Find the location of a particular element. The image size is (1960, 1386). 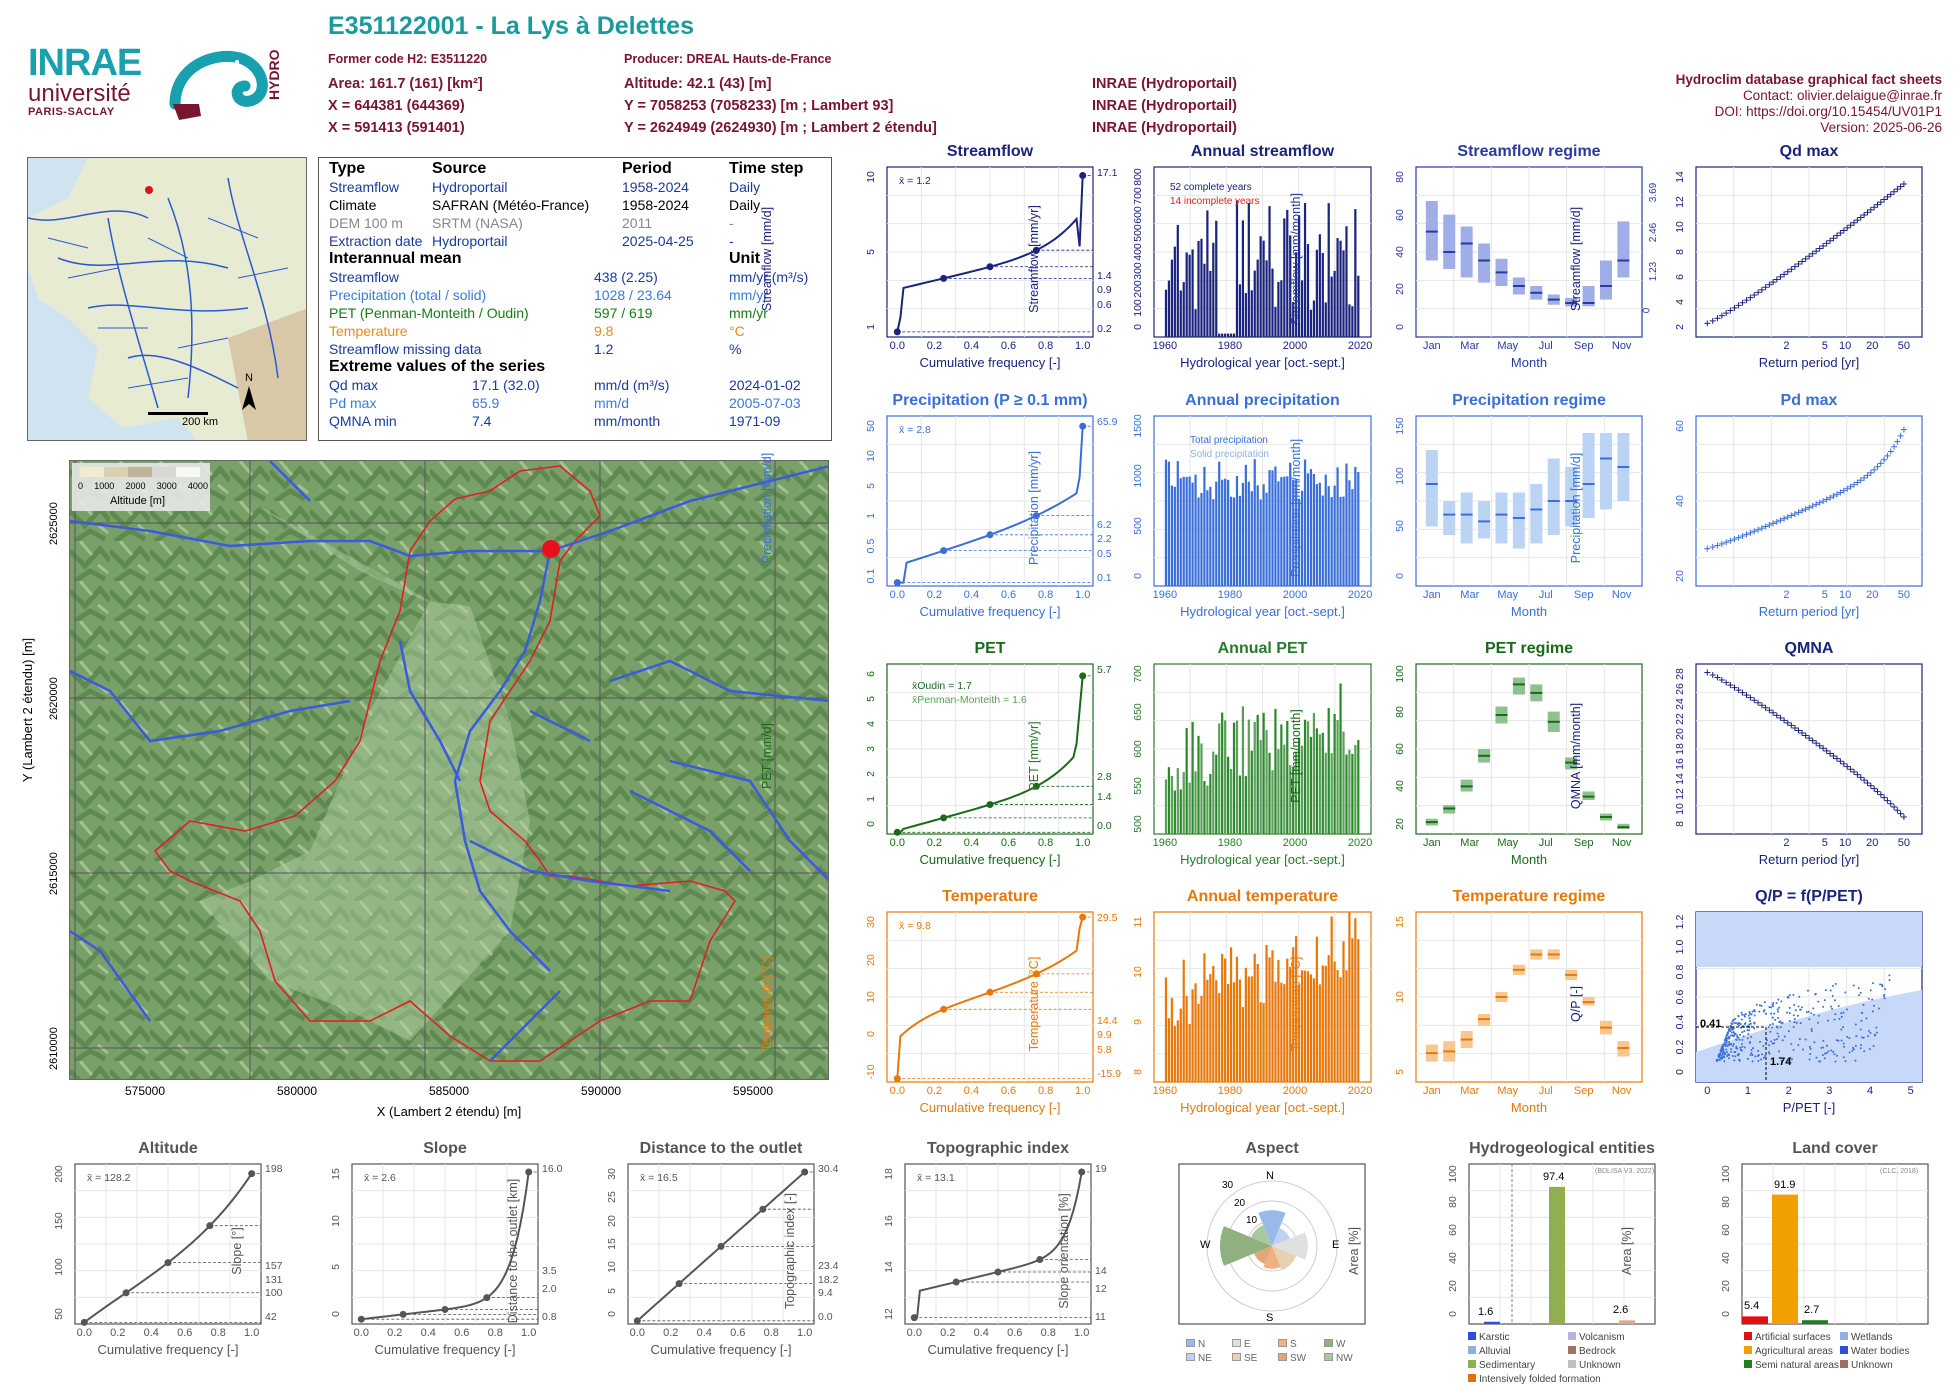

slope-right-label: 2.0 is located at coordinates (549, 1288).